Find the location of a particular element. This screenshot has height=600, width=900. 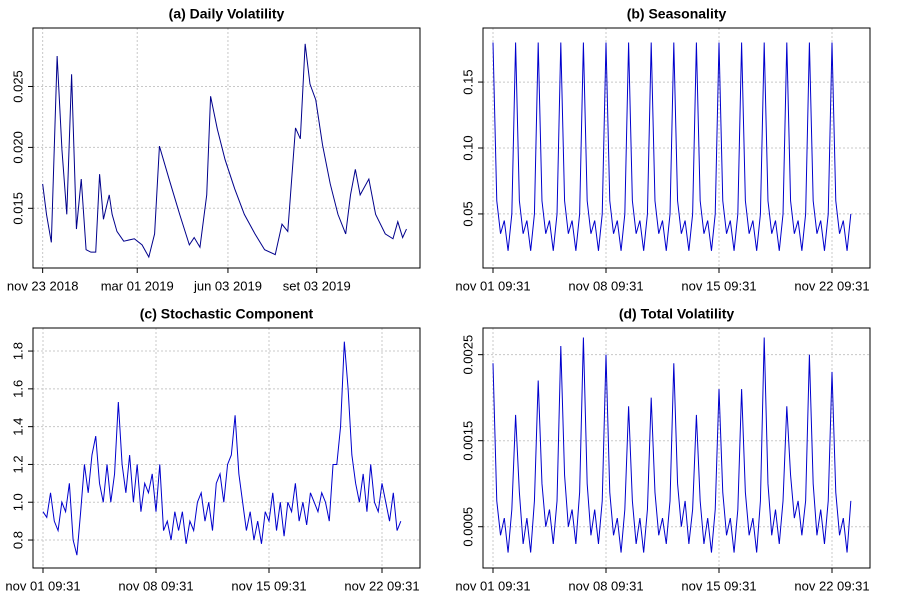

y-tick-label: 1.6 is located at coordinates (17, 389).